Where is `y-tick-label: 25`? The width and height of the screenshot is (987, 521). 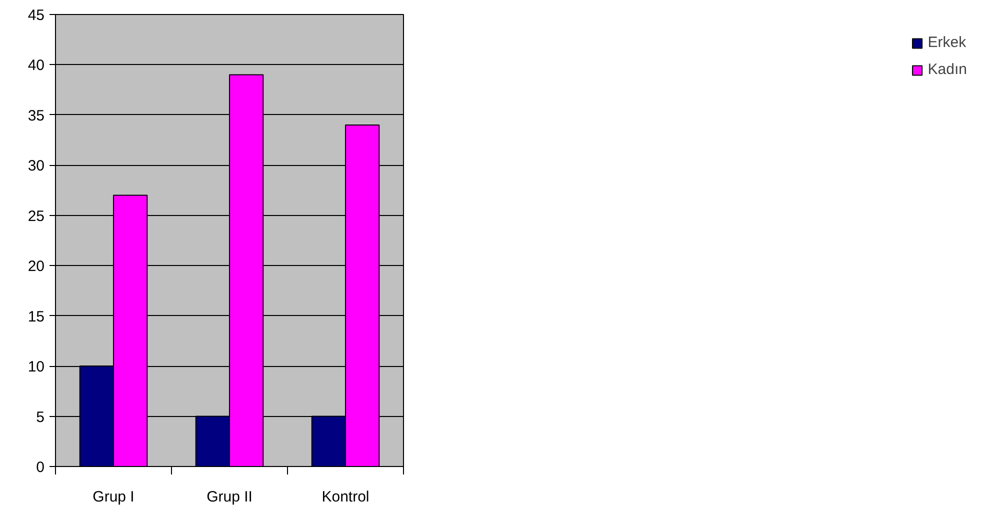
y-tick-label: 25 is located at coordinates (36, 216).